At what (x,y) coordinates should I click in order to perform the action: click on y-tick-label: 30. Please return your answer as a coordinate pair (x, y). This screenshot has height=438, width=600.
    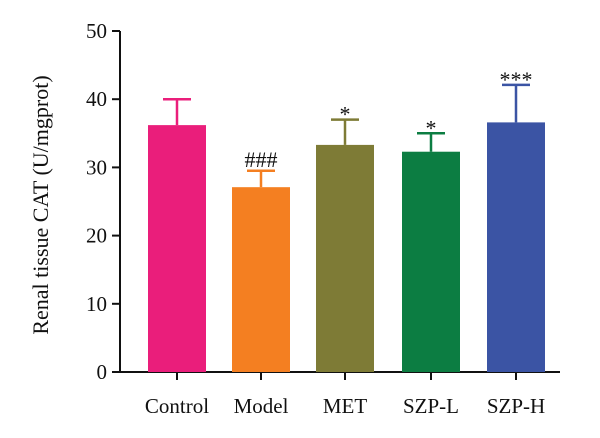
    Looking at the image, I should click on (96, 167).